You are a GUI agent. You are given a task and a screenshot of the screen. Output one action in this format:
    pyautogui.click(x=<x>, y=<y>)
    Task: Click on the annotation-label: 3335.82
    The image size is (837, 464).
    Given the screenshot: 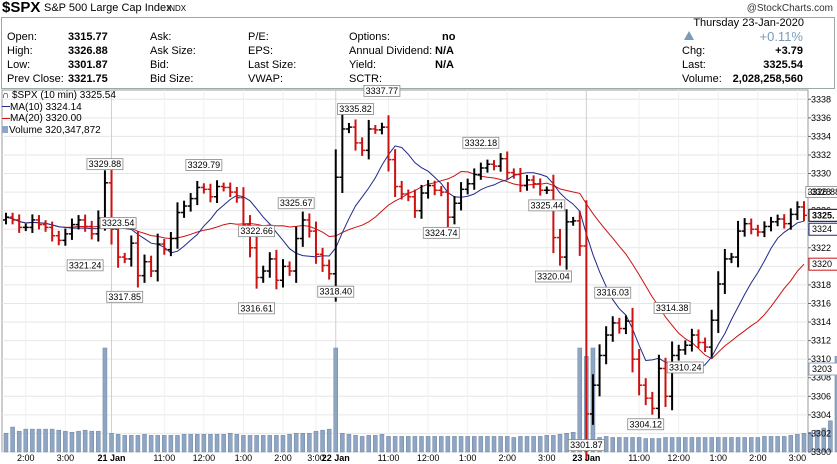 What is the action you would take?
    pyautogui.click(x=355, y=109)
    